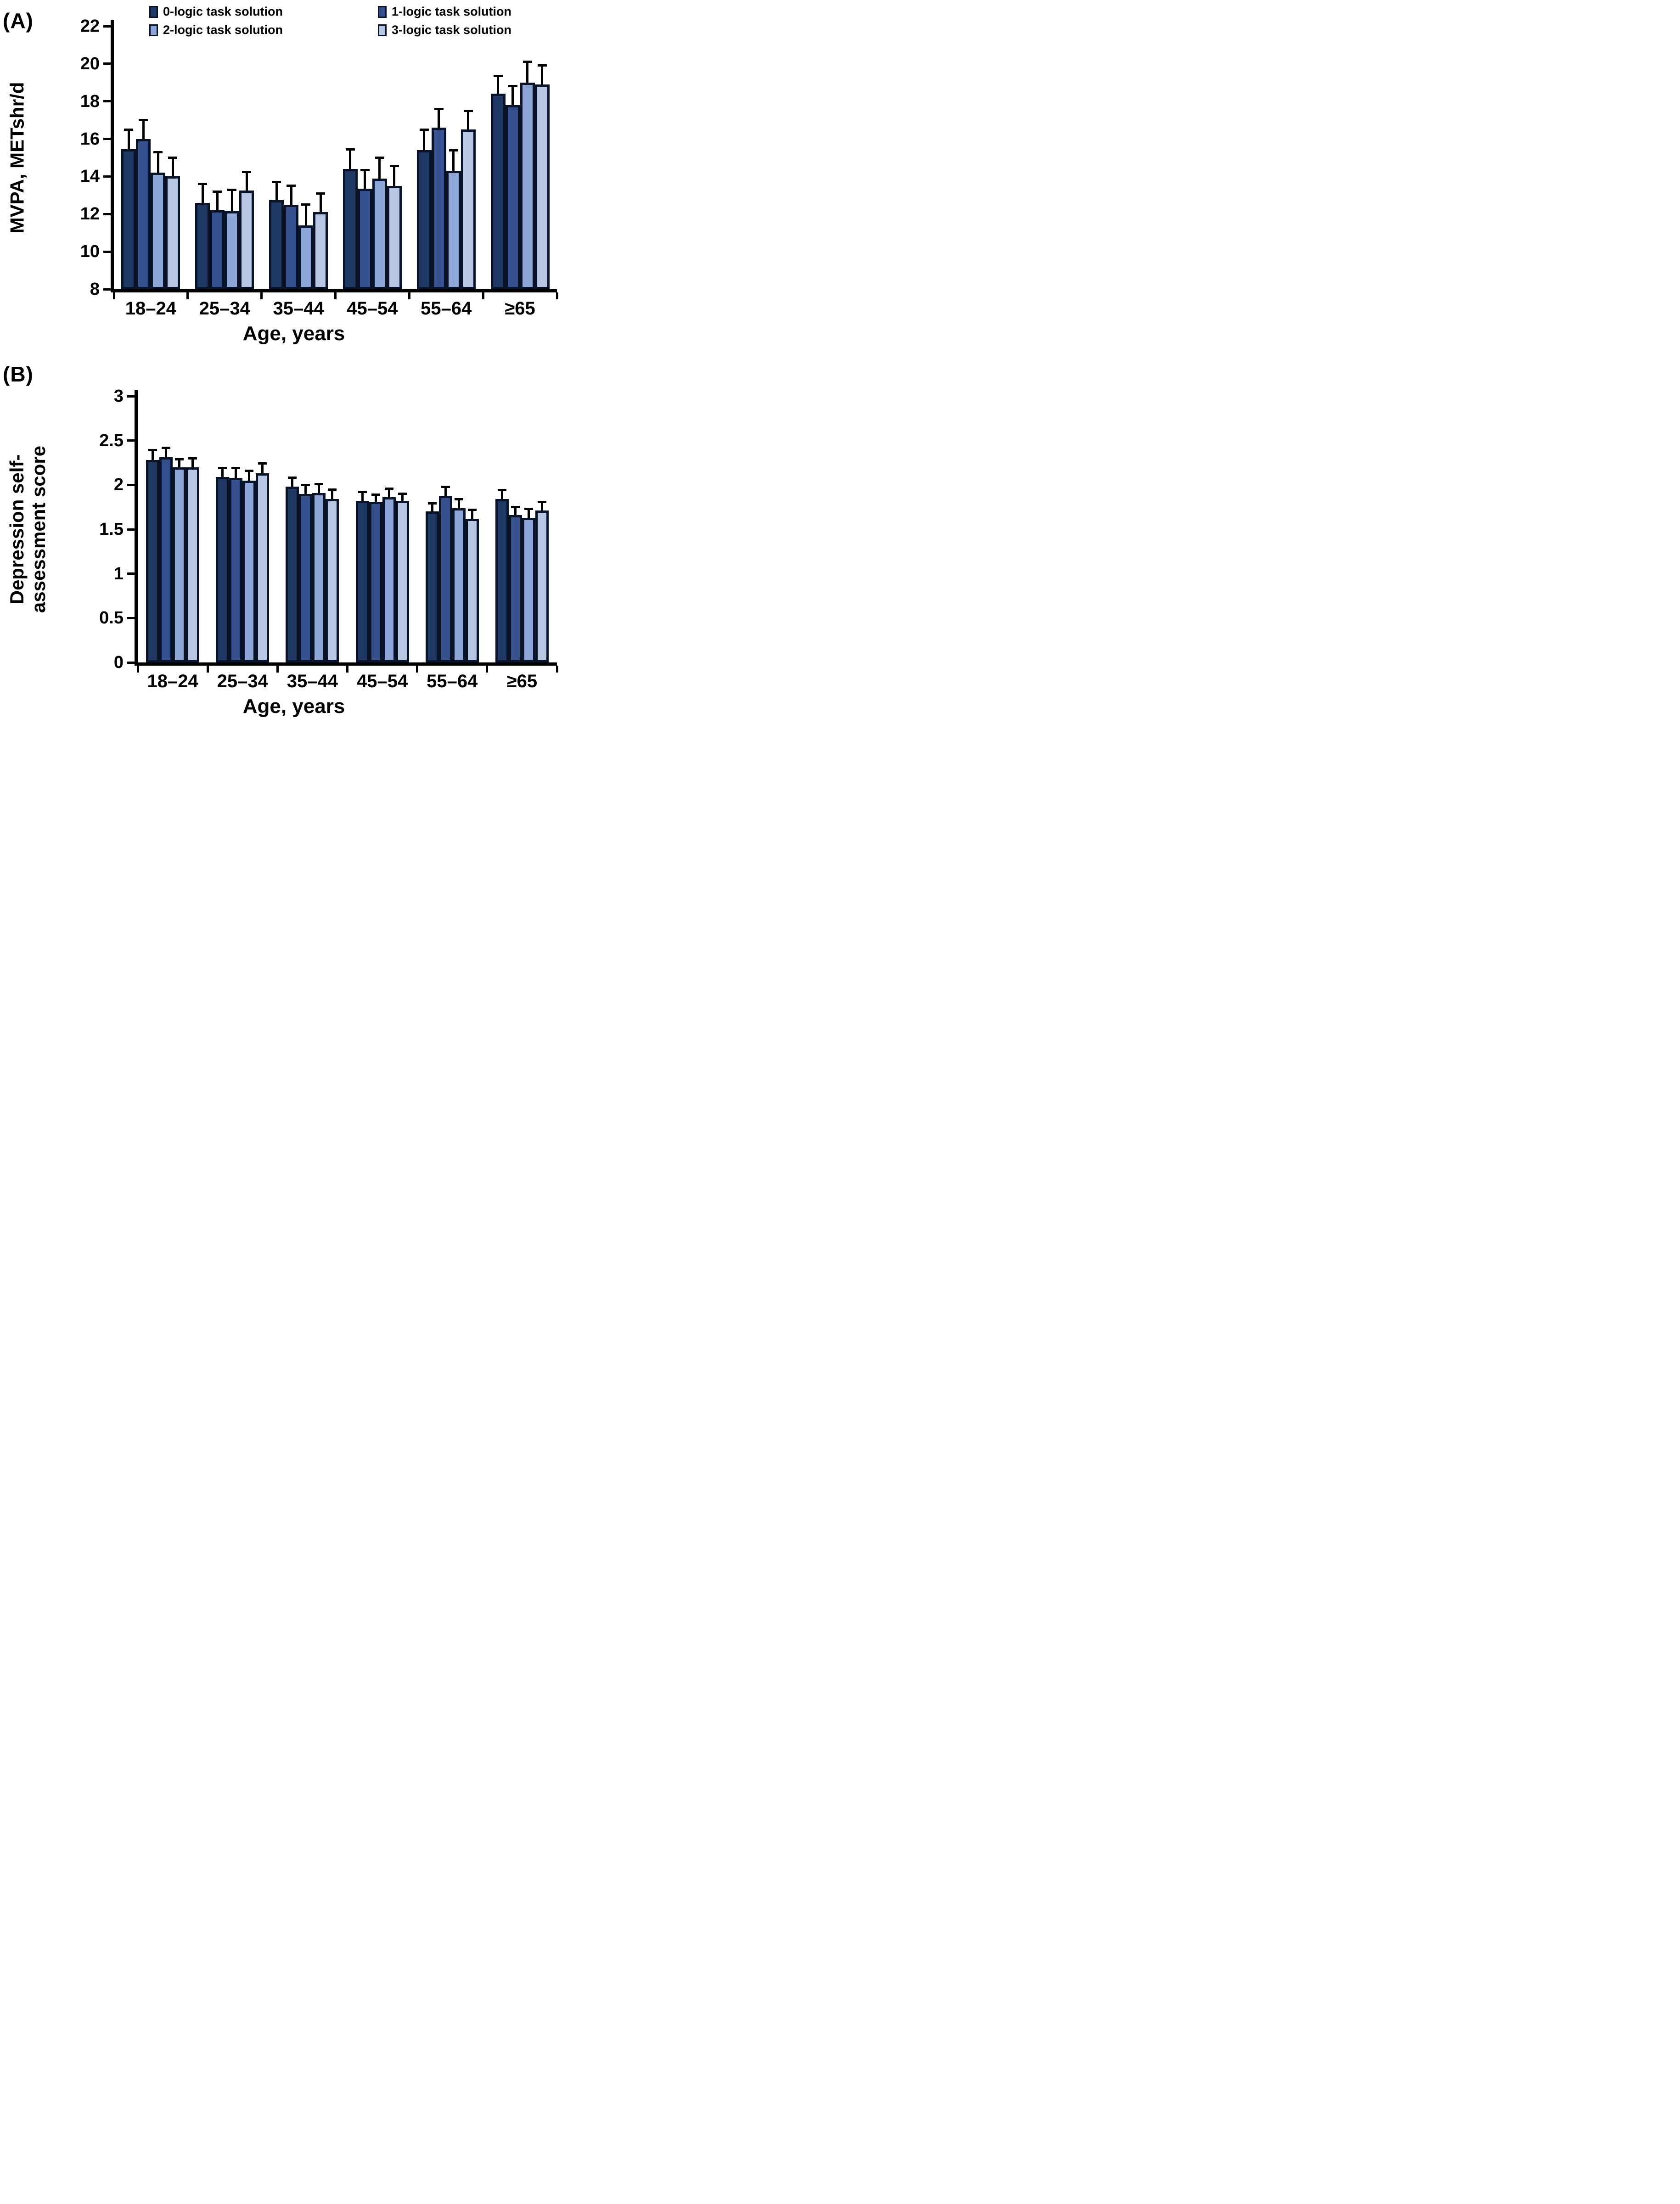 This screenshot has width=1680, height=2204. Describe the element at coordinates (453, 681) in the screenshot. I see `x-category-label: 55–64` at that location.